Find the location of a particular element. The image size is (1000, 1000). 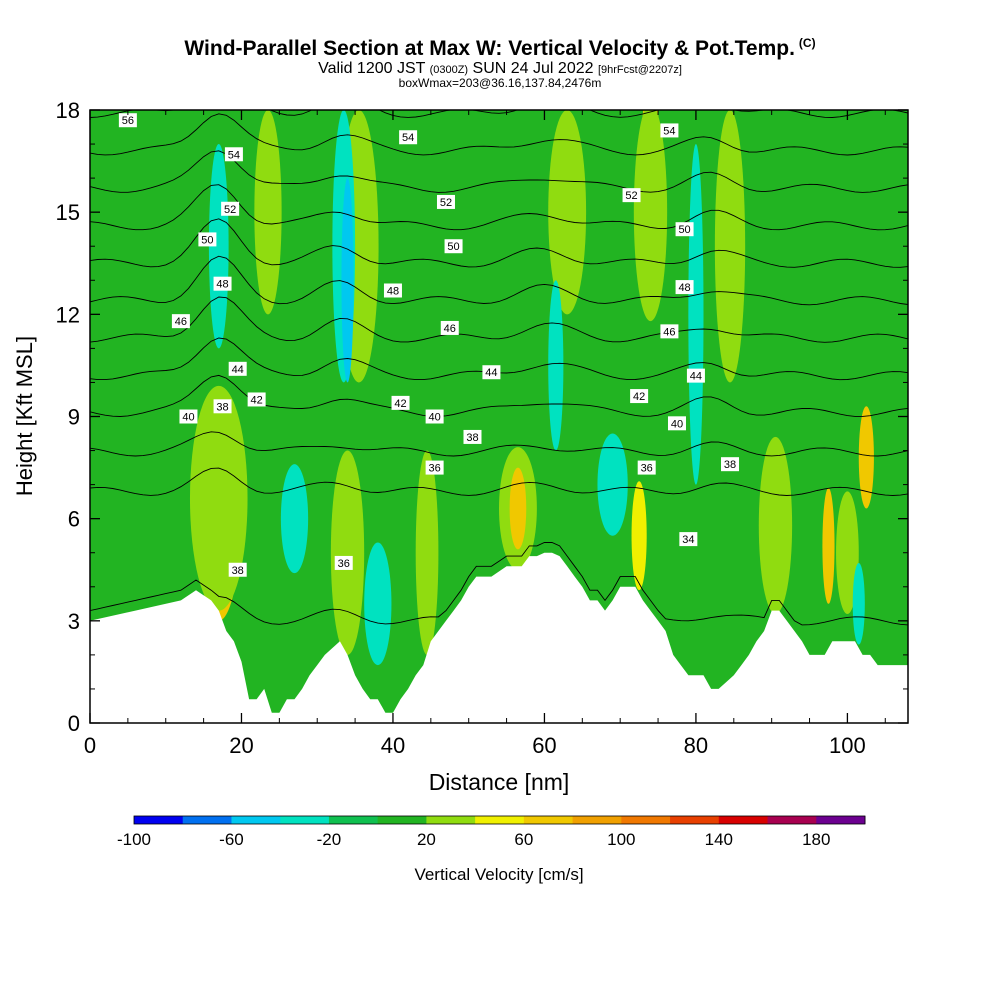

svg-text: 34 is located at coordinates (688, 540).